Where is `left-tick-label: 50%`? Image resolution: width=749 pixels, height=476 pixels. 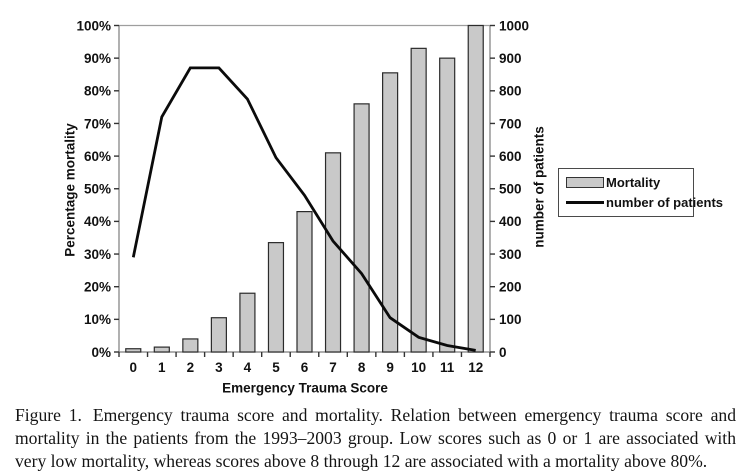 left-tick-label: 50% is located at coordinates (97, 189).